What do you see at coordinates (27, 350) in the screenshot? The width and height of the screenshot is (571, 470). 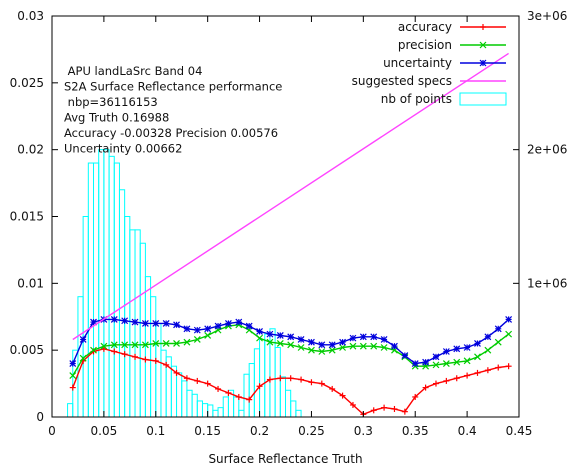 I see `y-tick-label: 0.005` at bounding box center [27, 350].